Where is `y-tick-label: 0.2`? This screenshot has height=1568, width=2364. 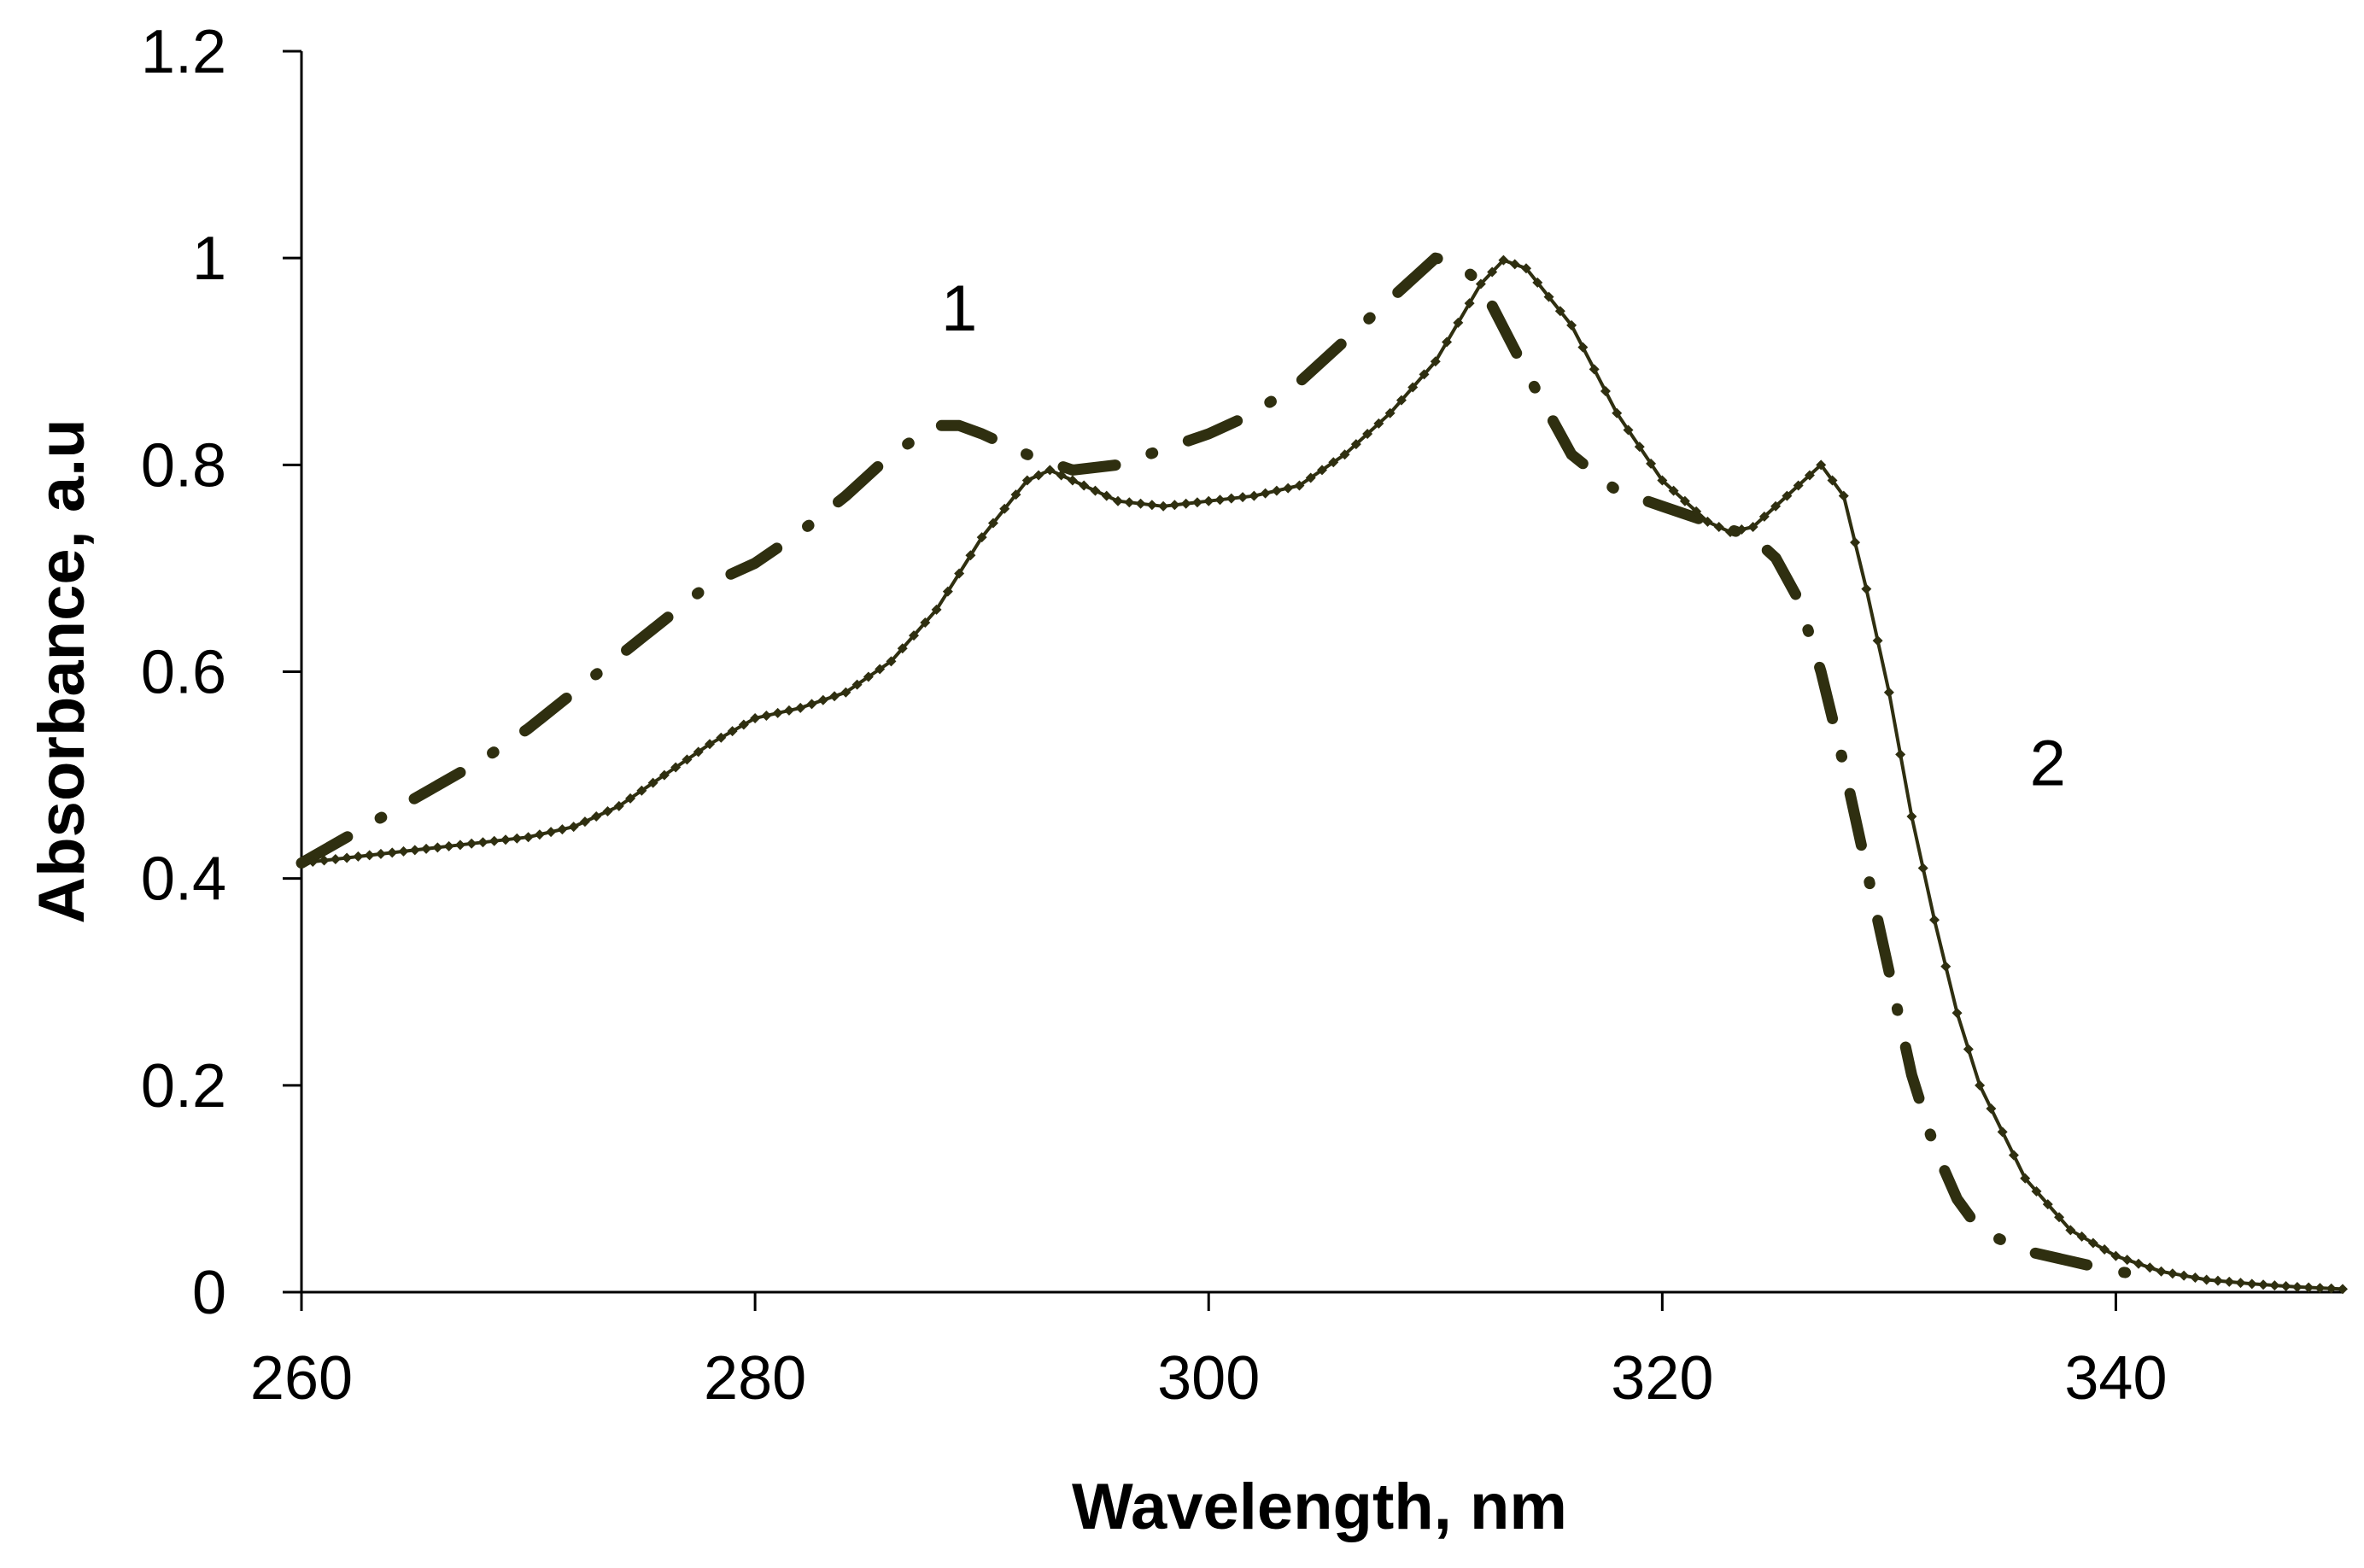
y-tick-label: 0.2 is located at coordinates (183, 1086).